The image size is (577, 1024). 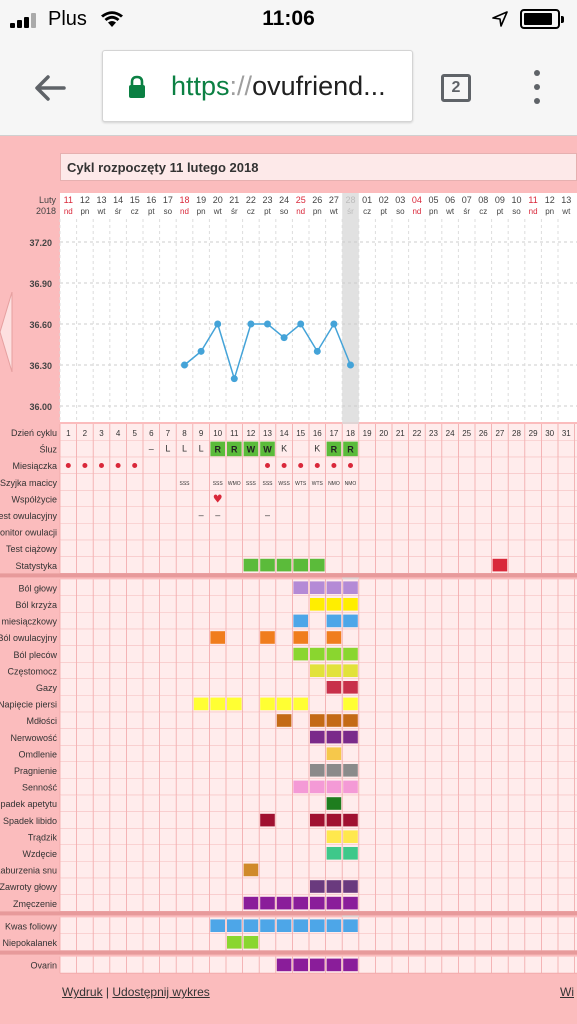 What do you see at coordinates (28, 483) in the screenshot?
I see `row-label: Szyjka macicy` at bounding box center [28, 483].